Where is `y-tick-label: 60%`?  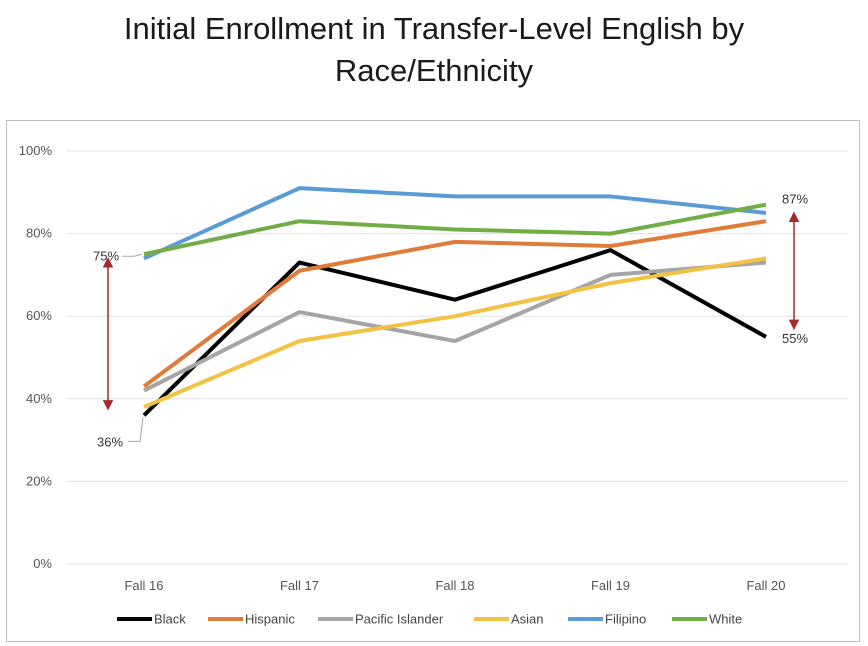 y-tick-label: 60% is located at coordinates (39, 315).